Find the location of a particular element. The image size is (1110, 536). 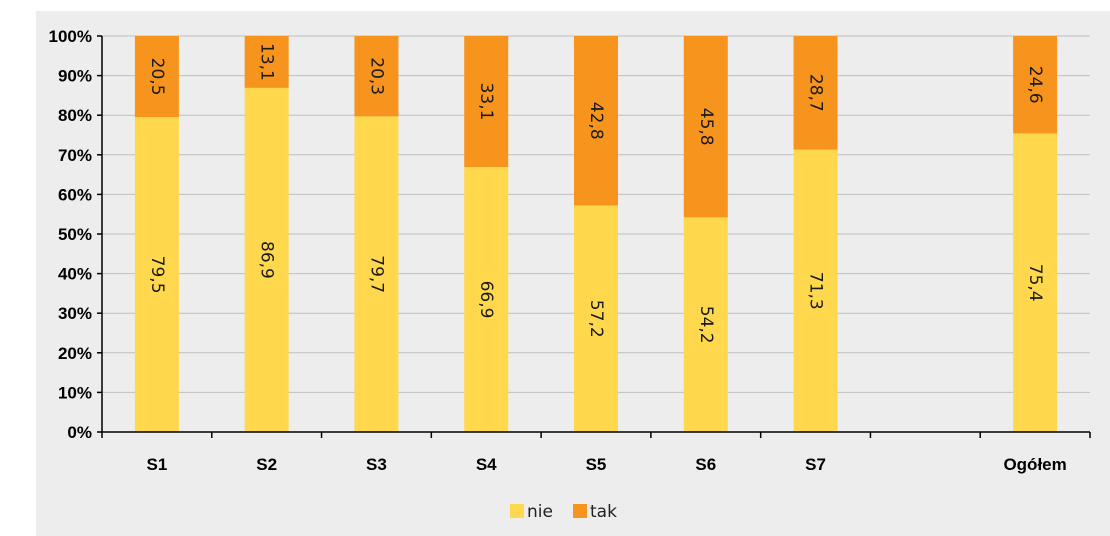

data-label-tak: 20,5 is located at coordinates (157, 77).